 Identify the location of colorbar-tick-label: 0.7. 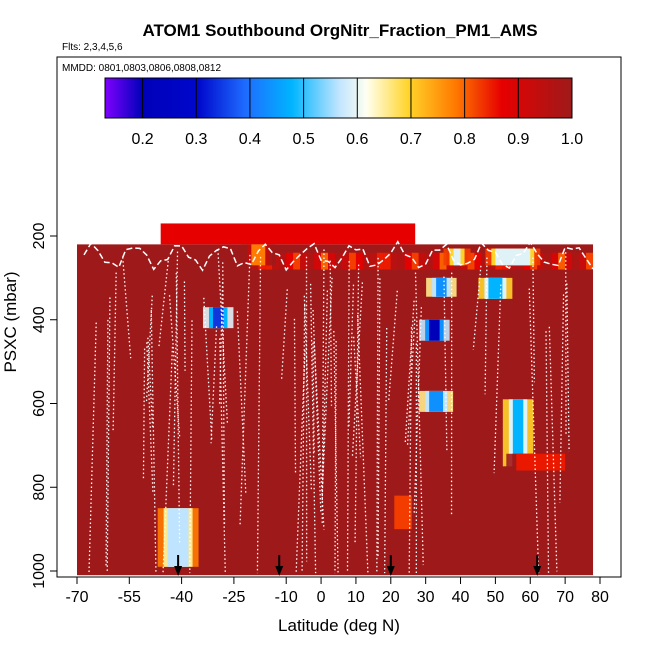
(411, 139).